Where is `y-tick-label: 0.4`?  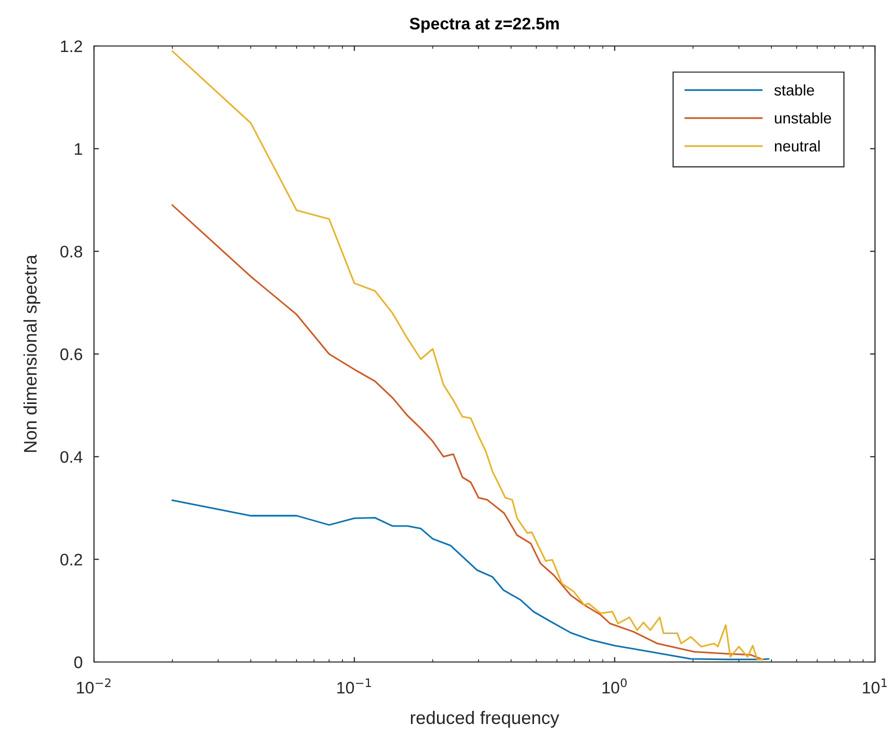 y-tick-label: 0.4 is located at coordinates (71, 457).